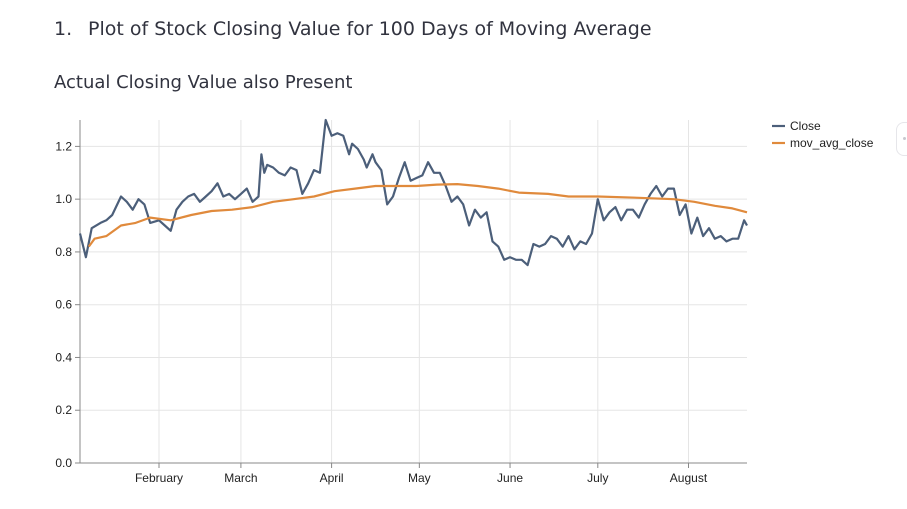  I want to click on x-tick-label: May, so click(419, 478).